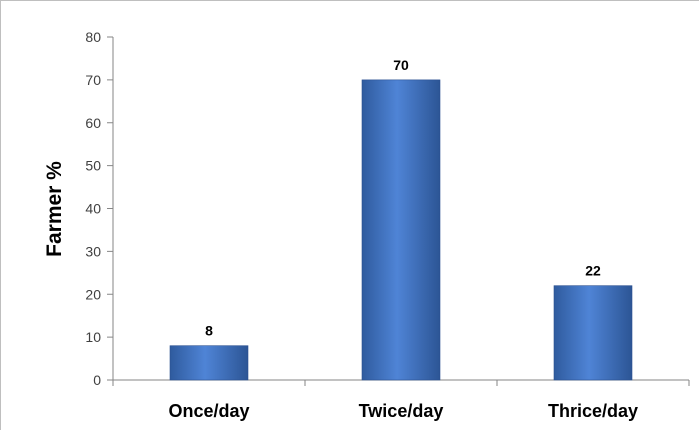 Image resolution: width=699 pixels, height=431 pixels. I want to click on bar-data-label: 70, so click(401, 65).